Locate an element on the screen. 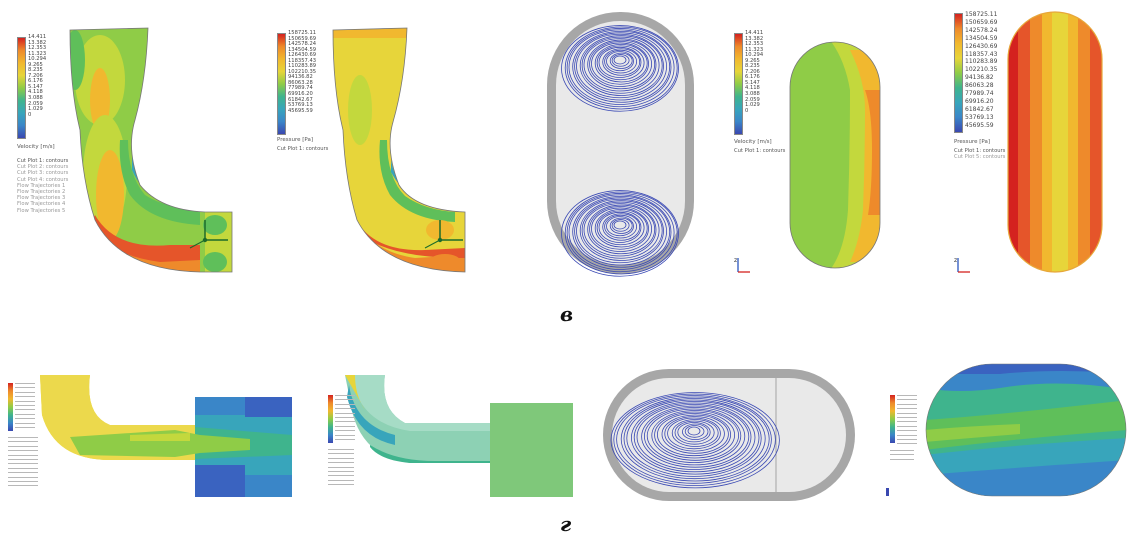 The width and height of the screenshot is (1132, 538). legend-tick: 45695.59 is located at coordinates (979, 125).